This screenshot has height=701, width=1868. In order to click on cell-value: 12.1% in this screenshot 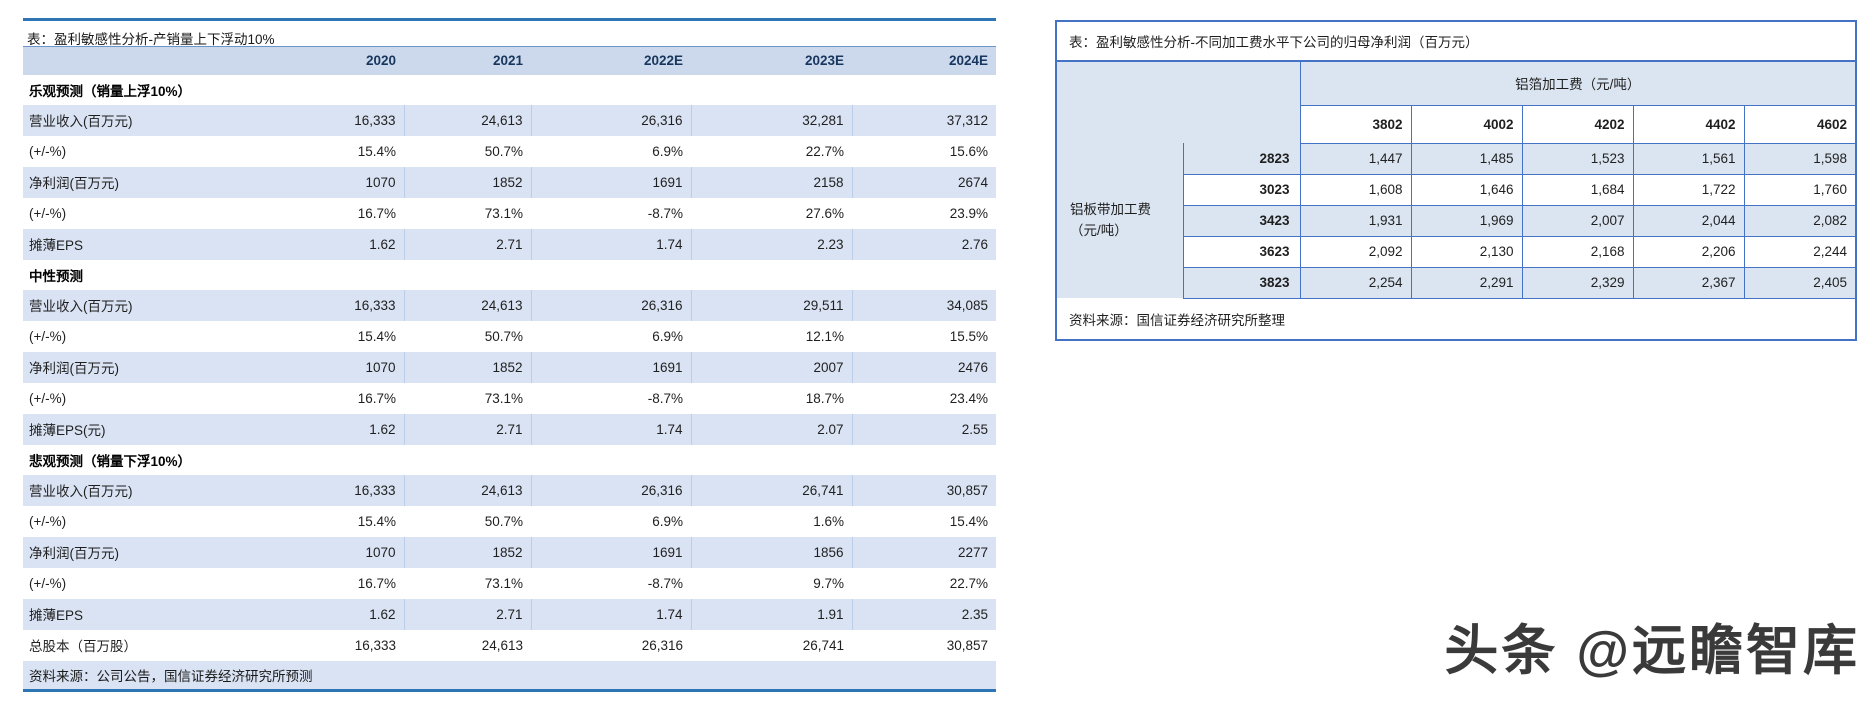, I will do `click(824, 336)`.